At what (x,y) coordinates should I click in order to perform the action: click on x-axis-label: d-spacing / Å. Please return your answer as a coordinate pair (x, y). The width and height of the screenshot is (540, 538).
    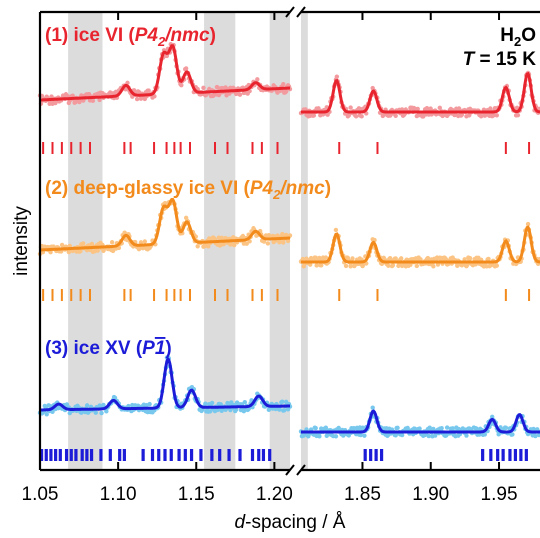
    Looking at the image, I should click on (290, 522).